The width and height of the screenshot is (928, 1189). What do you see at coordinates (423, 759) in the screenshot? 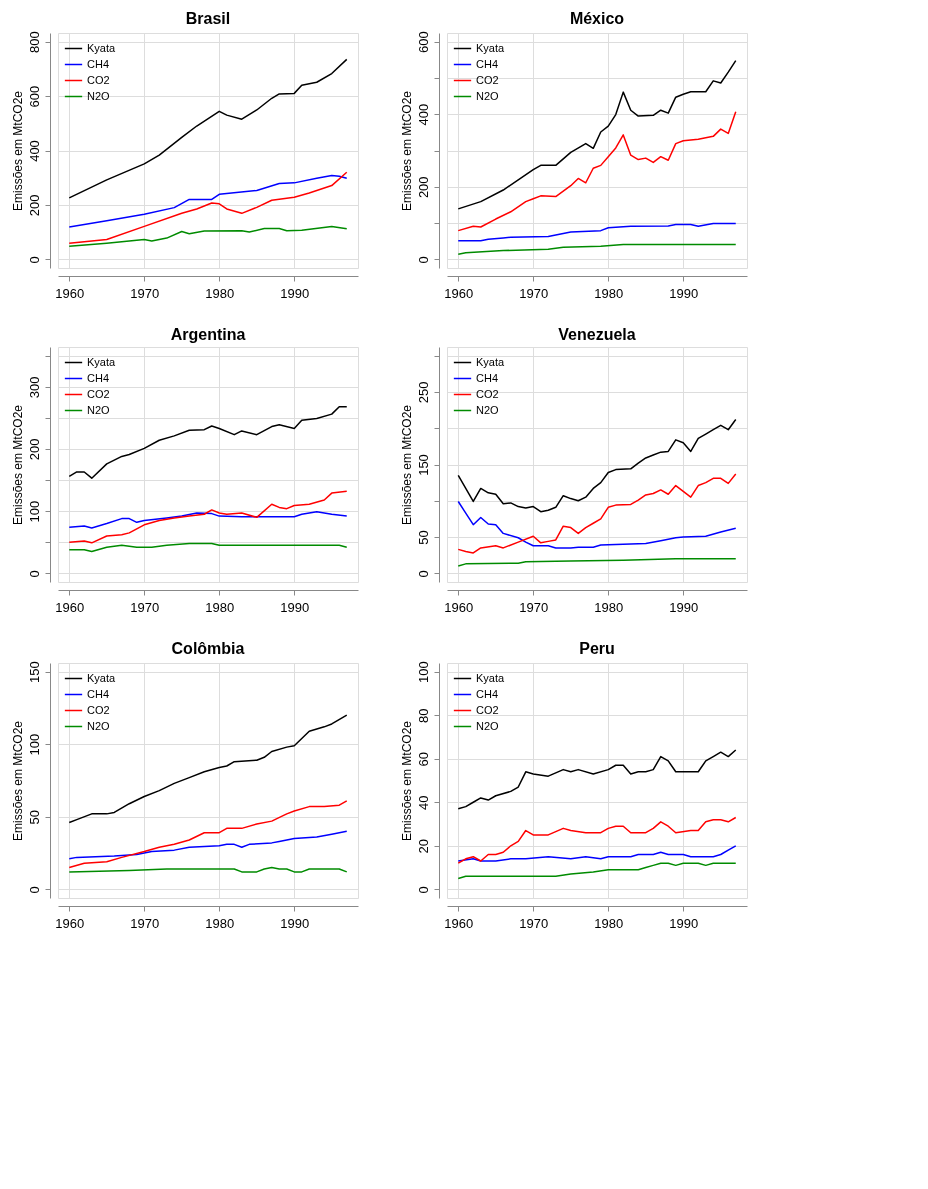
I see `y-tick-label: 60` at bounding box center [423, 759].